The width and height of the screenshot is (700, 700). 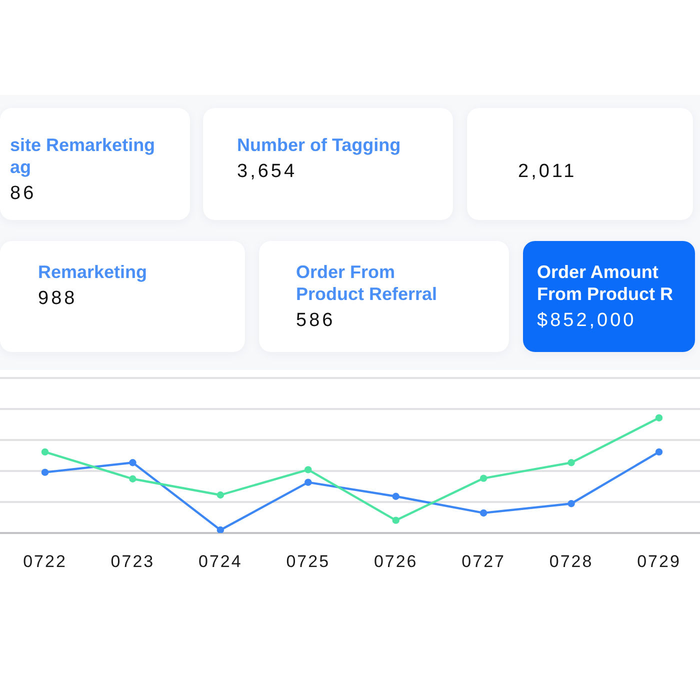 What do you see at coordinates (659, 562) in the screenshot?
I see `x-tick-label: 0729` at bounding box center [659, 562].